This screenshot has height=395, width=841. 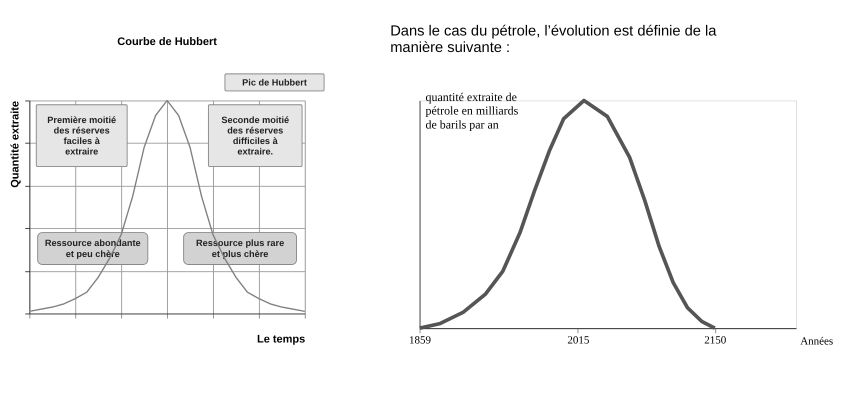 What do you see at coordinates (167, 42) in the screenshot?
I see `chart-title: Courbe de Hubbert` at bounding box center [167, 42].